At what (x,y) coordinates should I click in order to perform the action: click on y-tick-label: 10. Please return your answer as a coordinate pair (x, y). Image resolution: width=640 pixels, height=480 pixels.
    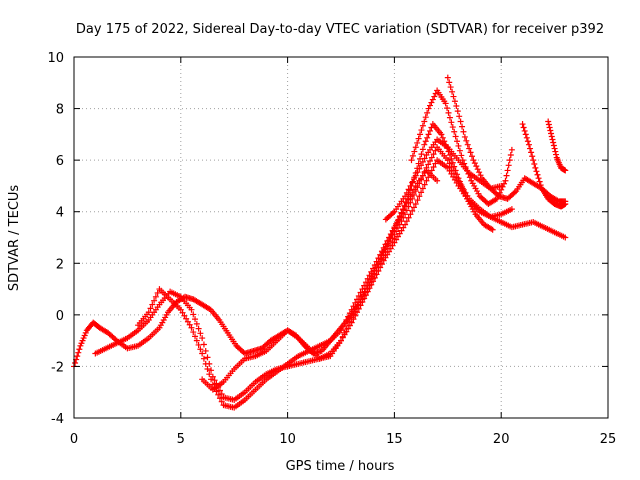
    Looking at the image, I should click on (55, 58).